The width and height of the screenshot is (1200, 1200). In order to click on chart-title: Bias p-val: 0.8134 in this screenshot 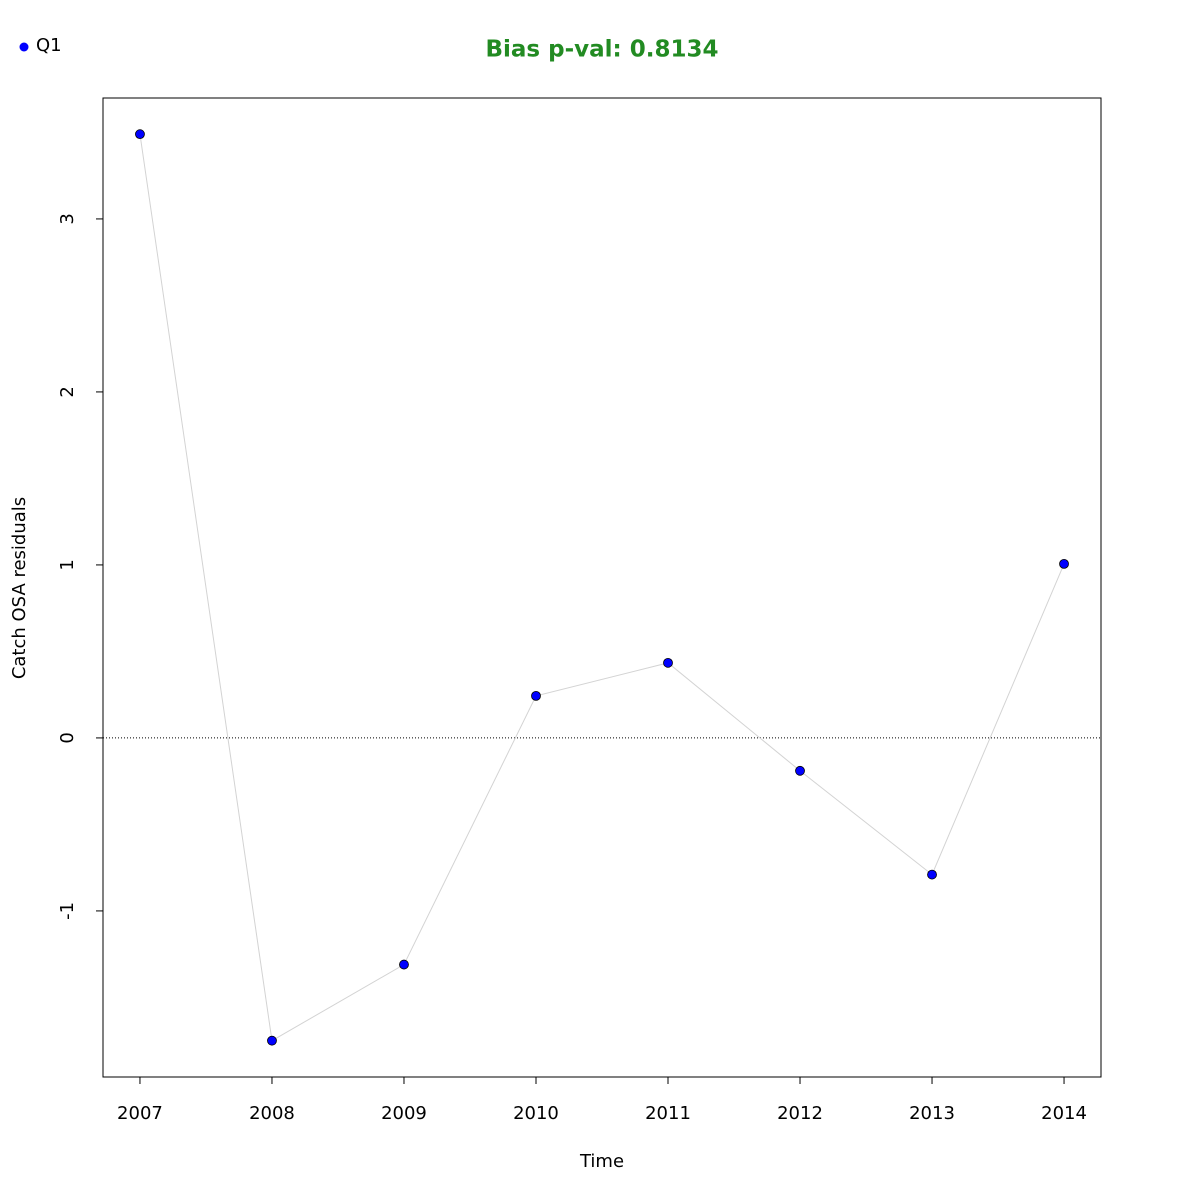, I will do `click(602, 50)`.